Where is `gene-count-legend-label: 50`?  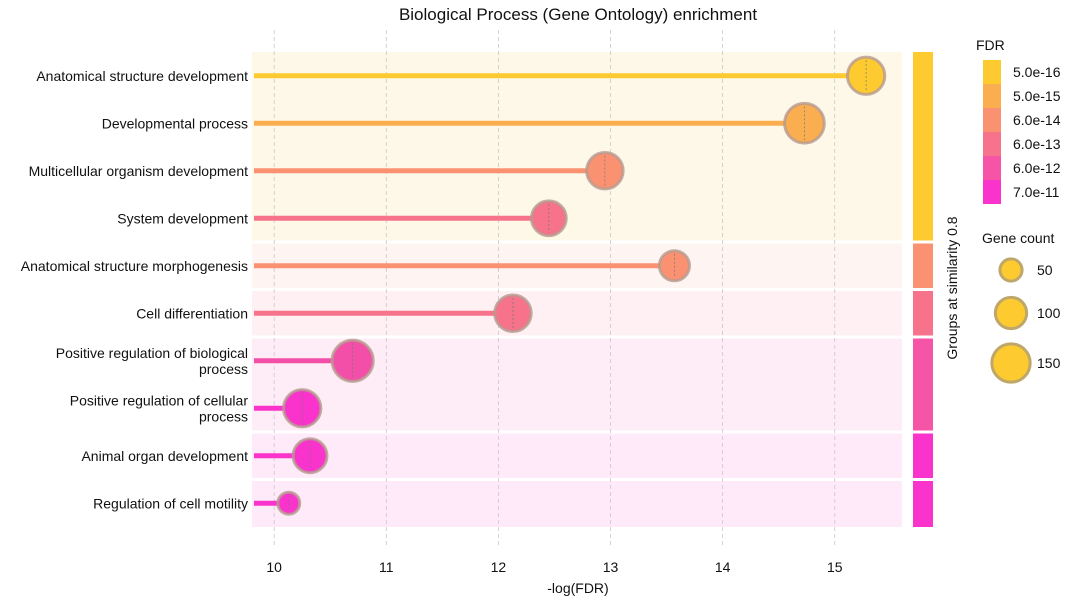
gene-count-legend-label: 50 is located at coordinates (1045, 270).